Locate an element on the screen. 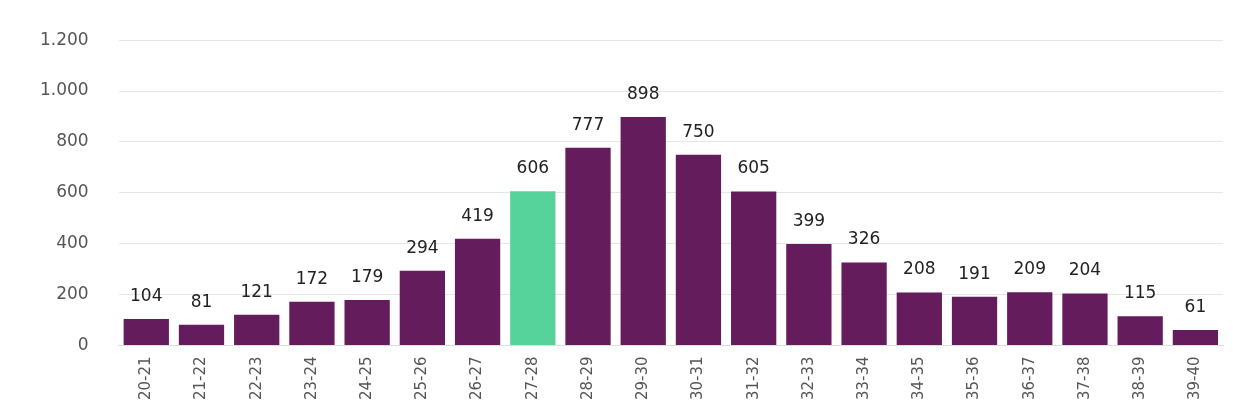 This screenshot has height=408, width=1233. data-label: 81 is located at coordinates (201, 300).